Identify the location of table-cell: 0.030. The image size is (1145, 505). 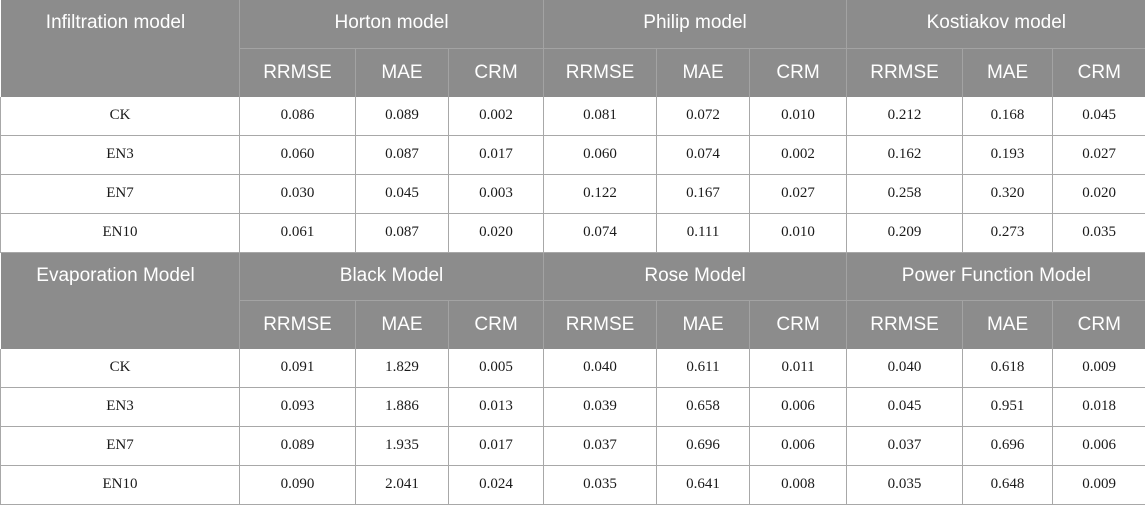
(298, 193).